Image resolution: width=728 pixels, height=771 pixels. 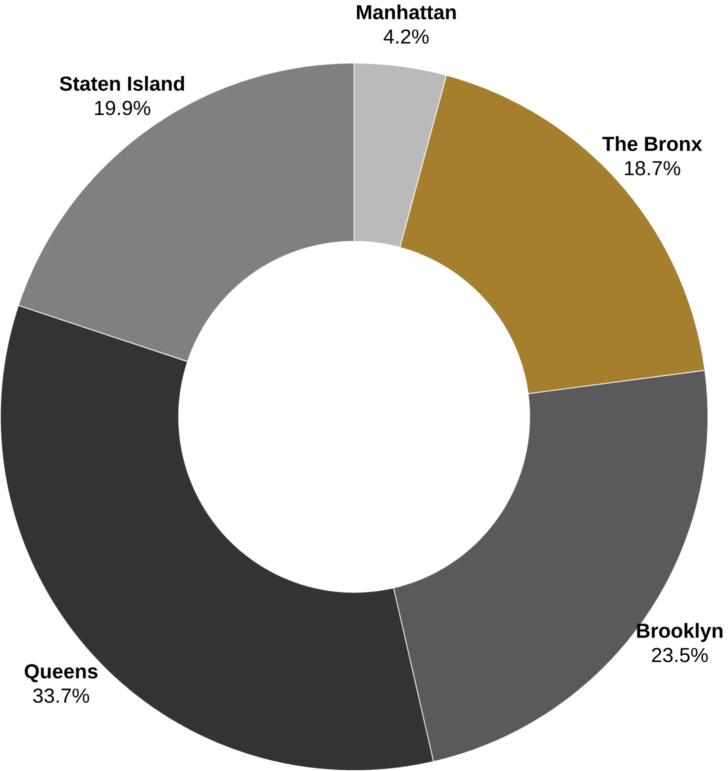 I want to click on data-label: 18.7%, so click(x=652, y=168).